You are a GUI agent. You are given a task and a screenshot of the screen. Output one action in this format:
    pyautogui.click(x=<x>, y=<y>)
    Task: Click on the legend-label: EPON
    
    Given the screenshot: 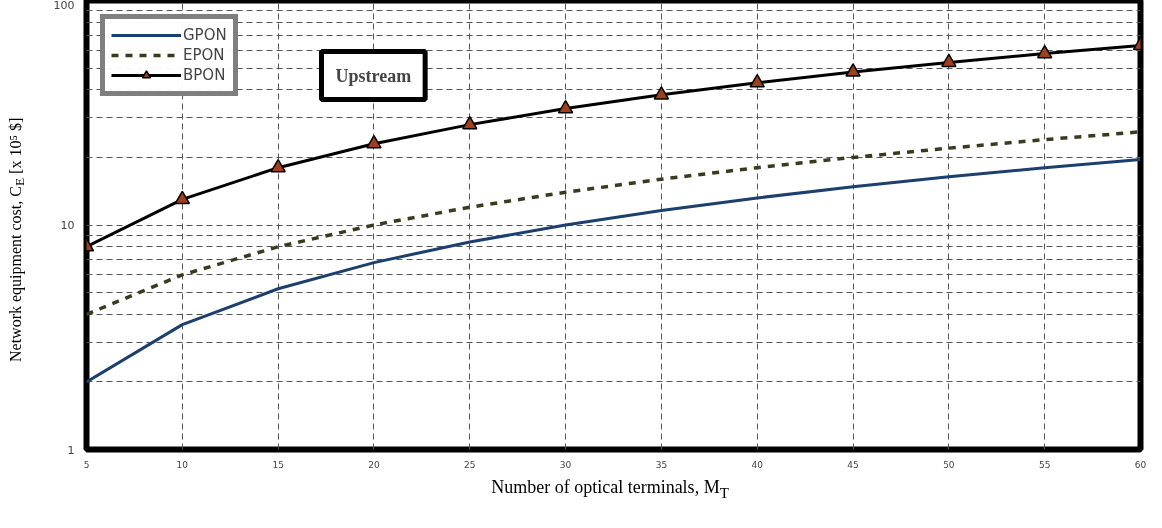 What is the action you would take?
    pyautogui.click(x=204, y=55)
    